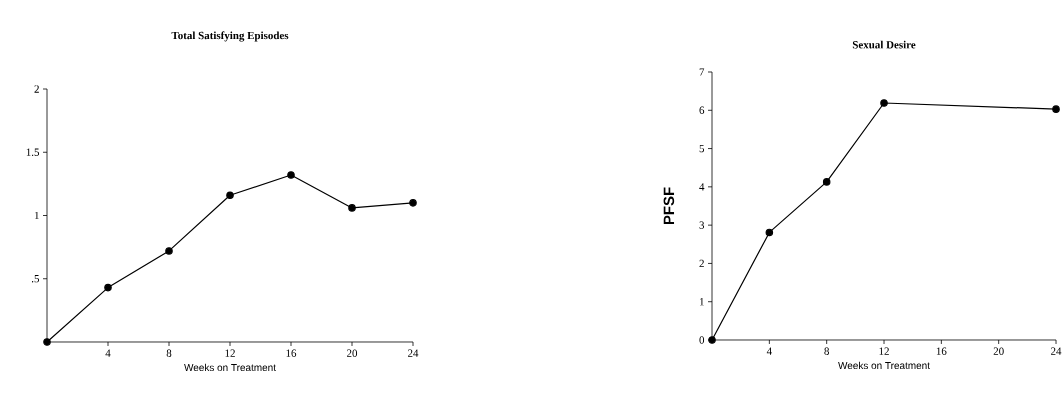  I want to click on y-tick-label: 1.5, so click(33, 152).